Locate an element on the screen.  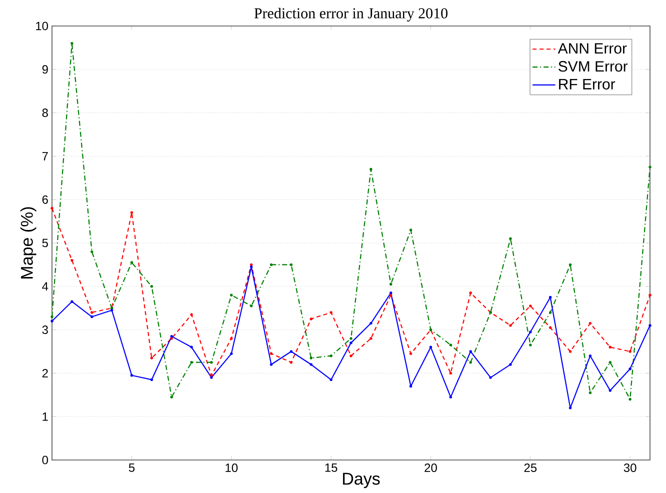
y-tick-label: 10 is located at coordinates (42, 26).